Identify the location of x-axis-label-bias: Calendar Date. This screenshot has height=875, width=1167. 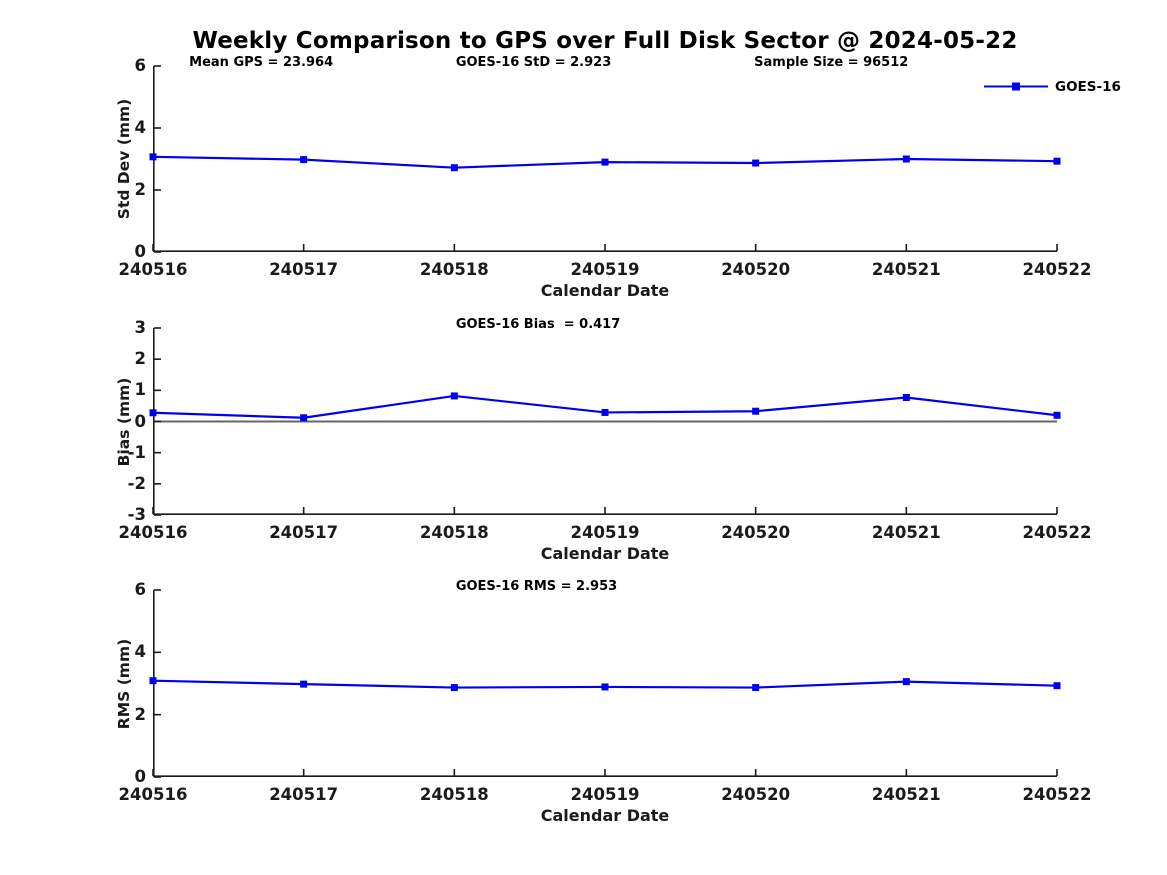
(605, 553).